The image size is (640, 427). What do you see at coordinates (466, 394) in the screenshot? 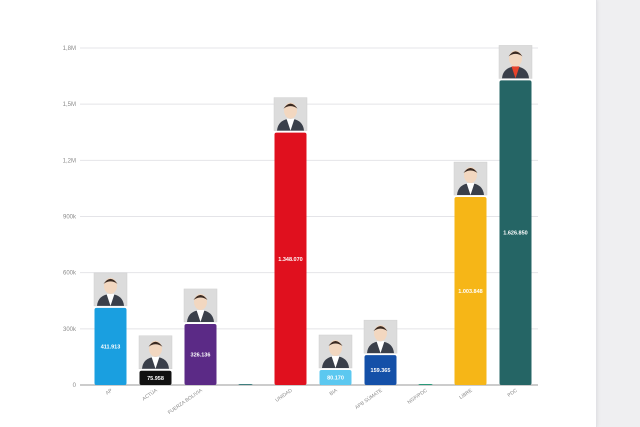
I see `x-axis-label: LIBRE` at bounding box center [466, 394].